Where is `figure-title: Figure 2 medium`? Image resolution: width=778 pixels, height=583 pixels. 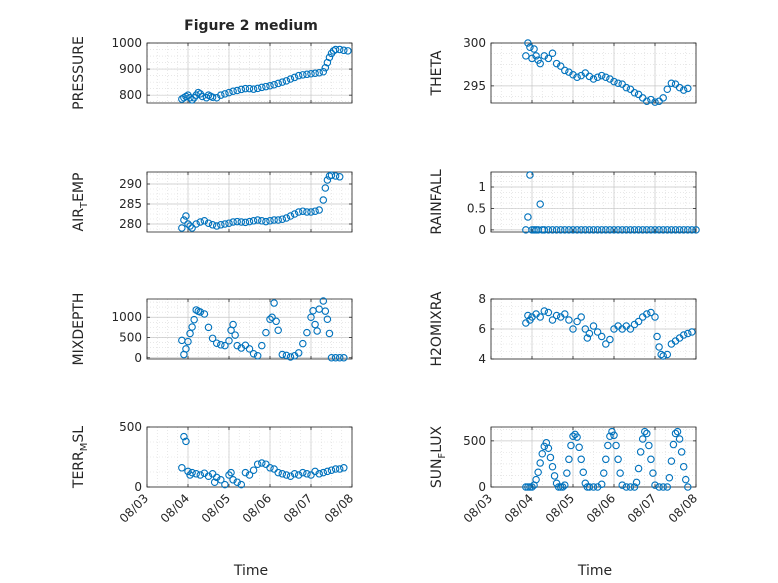
figure-title: Figure 2 medium is located at coordinates (251, 26).